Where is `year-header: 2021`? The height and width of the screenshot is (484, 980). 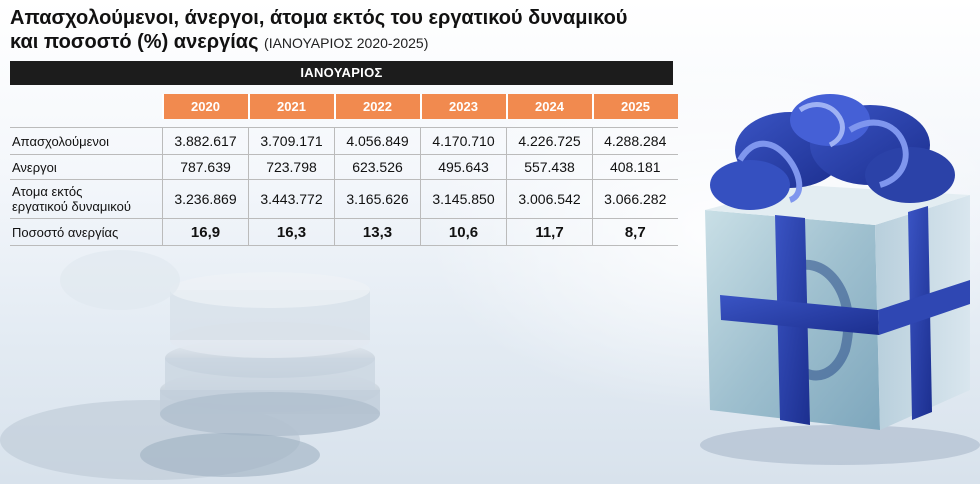 year-header: 2021 is located at coordinates (291, 106).